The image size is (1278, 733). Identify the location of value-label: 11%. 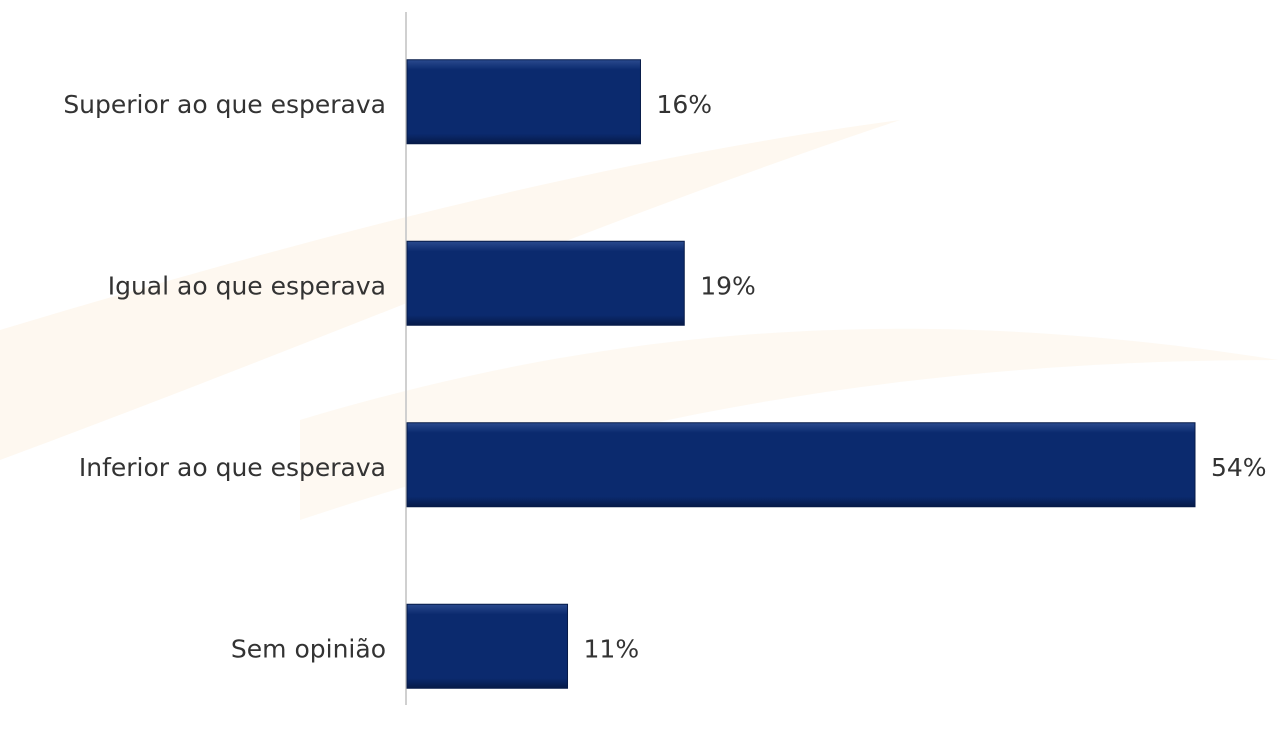
(612, 648).